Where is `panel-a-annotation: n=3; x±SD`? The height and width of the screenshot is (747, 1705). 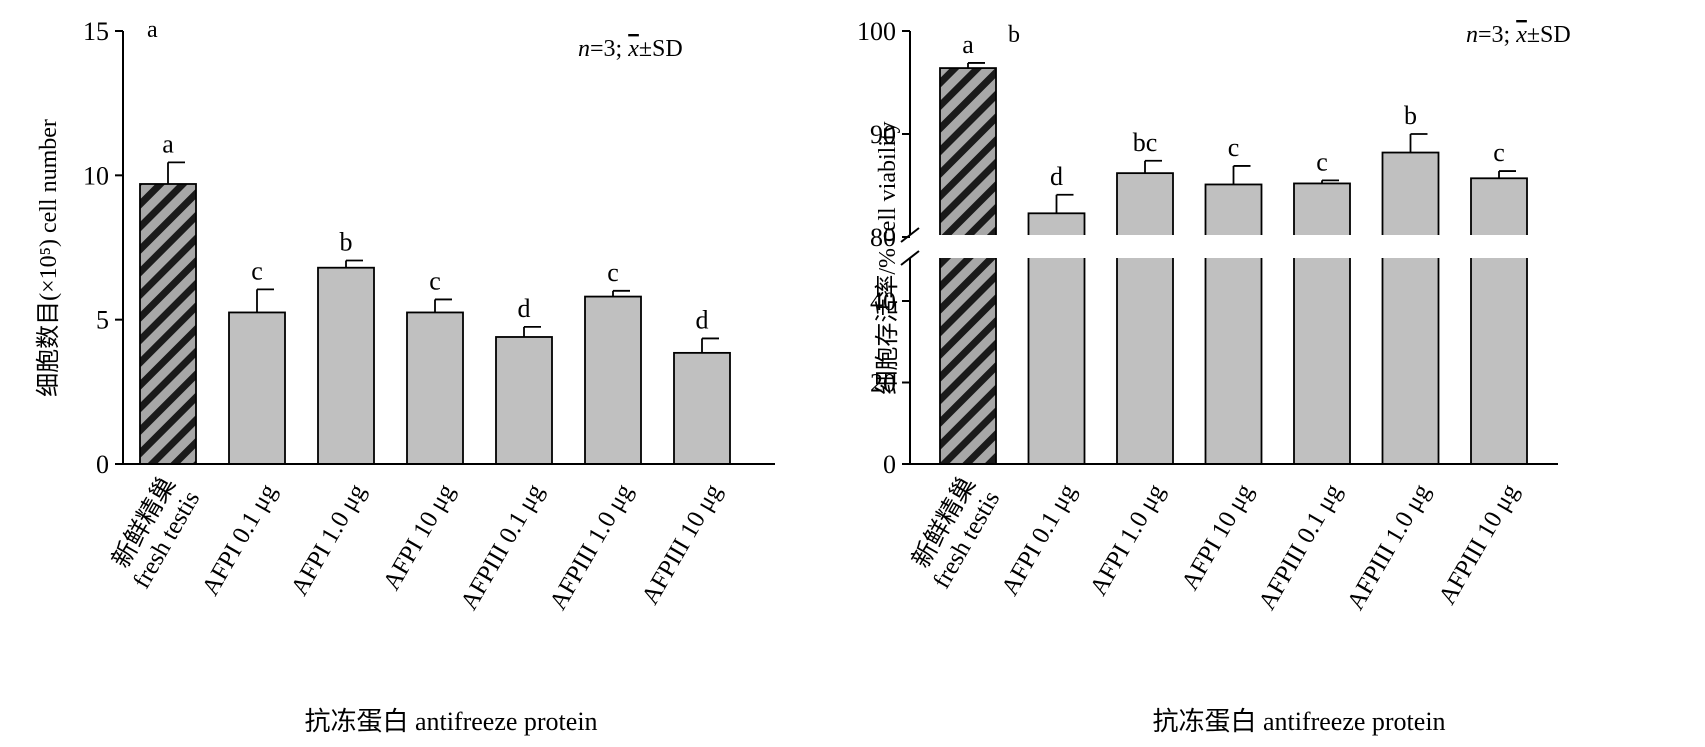
panel-a-annotation: n=3; x±SD is located at coordinates (630, 49).